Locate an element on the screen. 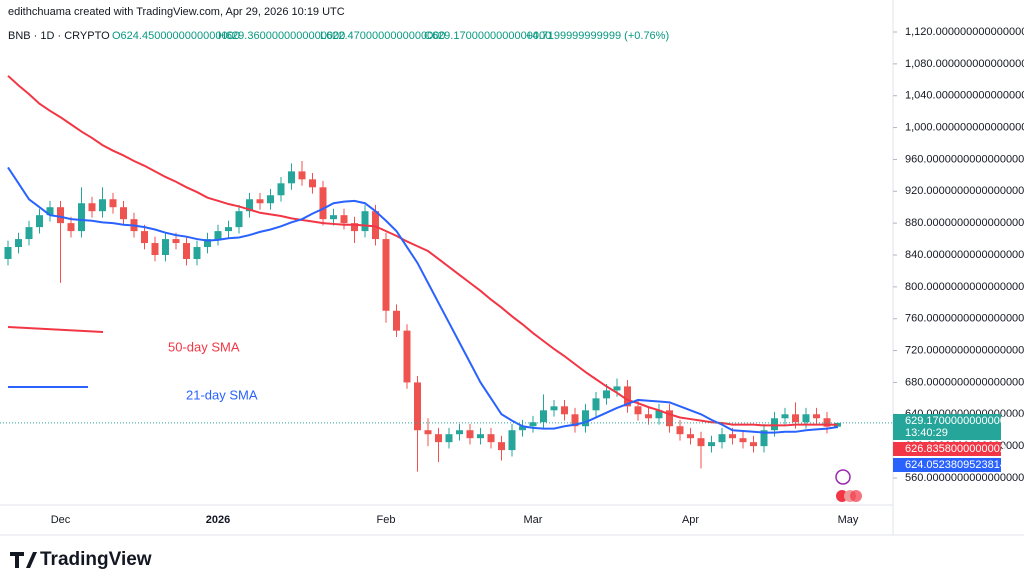 This screenshot has height=586, width=1024. brand: TradingView is located at coordinates (96, 559).